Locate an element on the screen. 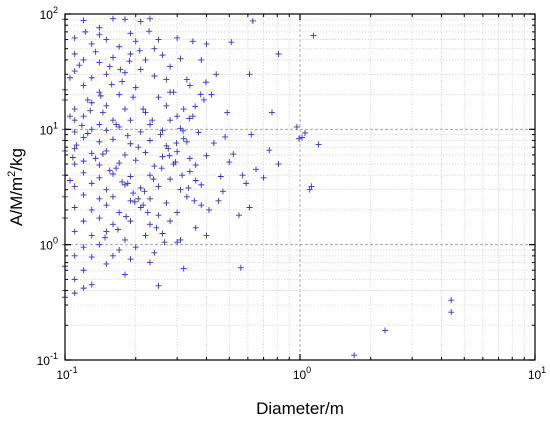  x-tick-label: 10⁰ is located at coordinates (302, 373).